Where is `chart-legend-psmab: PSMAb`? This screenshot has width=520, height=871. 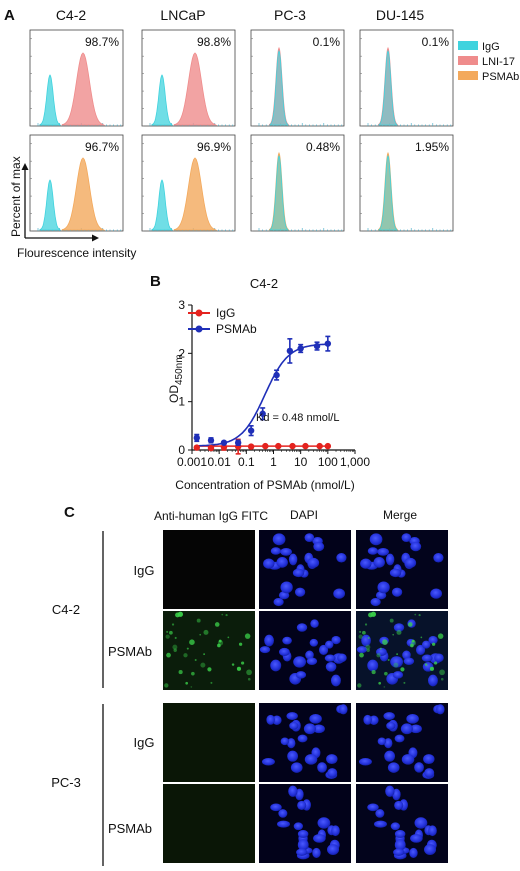 chart-legend-psmab: PSMAb is located at coordinates (236, 329).